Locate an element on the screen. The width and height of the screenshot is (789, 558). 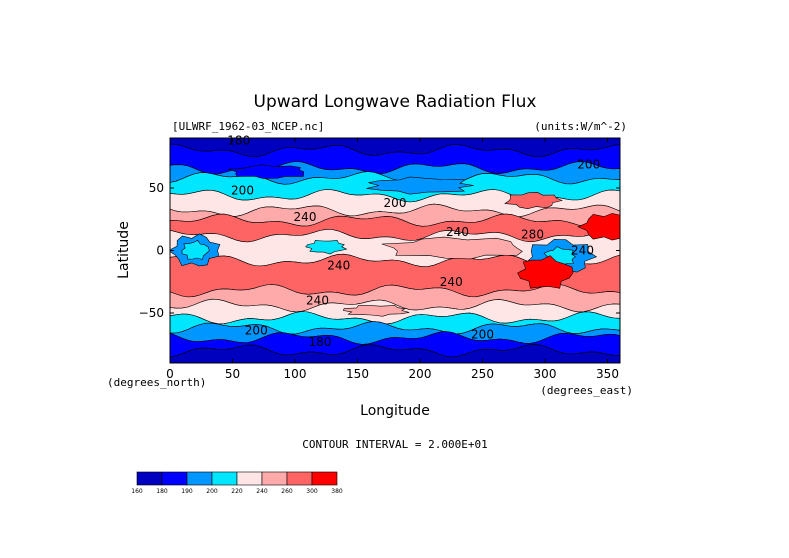
colorbar-tick-label: 200 is located at coordinates (212, 491).